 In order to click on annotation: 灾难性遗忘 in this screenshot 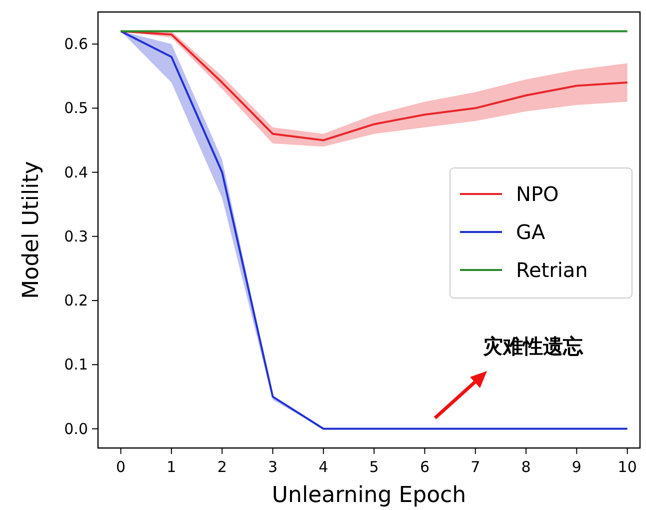, I will do `click(533, 346)`.